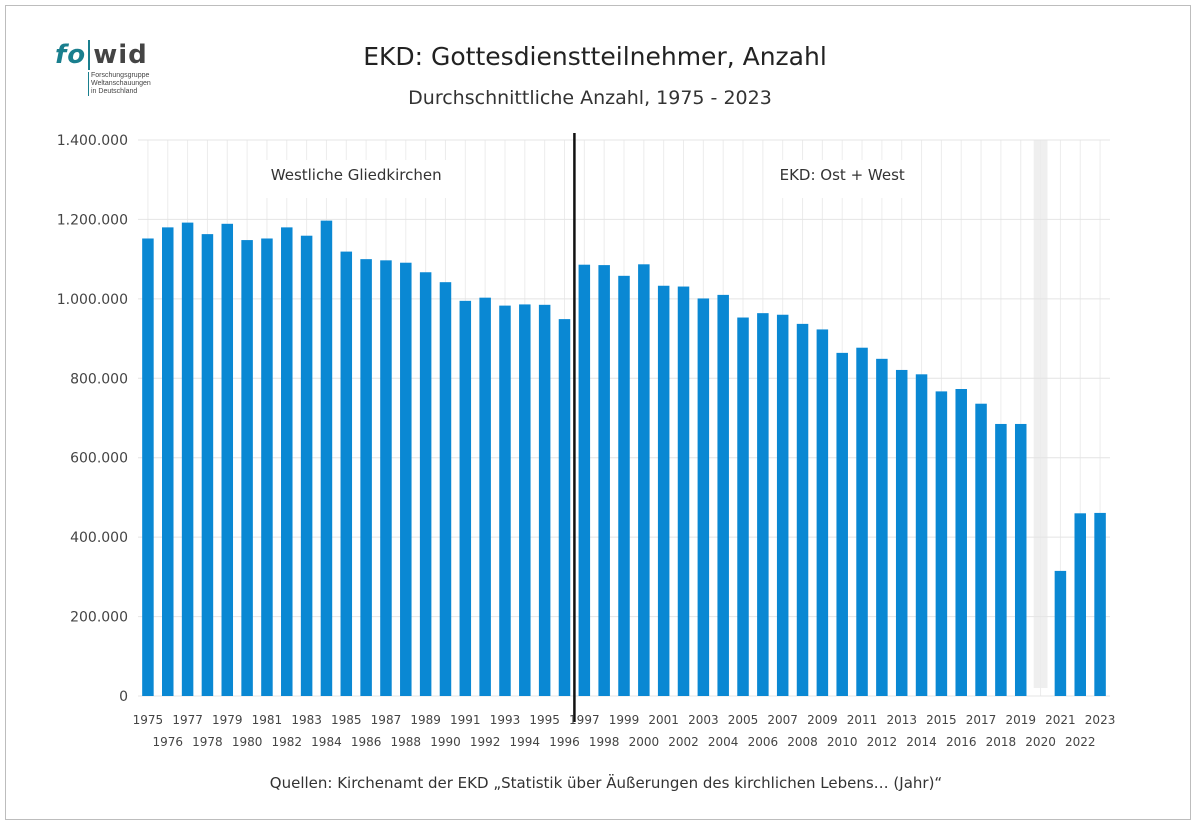 Image resolution: width=1200 pixels, height=827 pixels. I want to click on region-label: EKD: Ost + West, so click(842, 175).